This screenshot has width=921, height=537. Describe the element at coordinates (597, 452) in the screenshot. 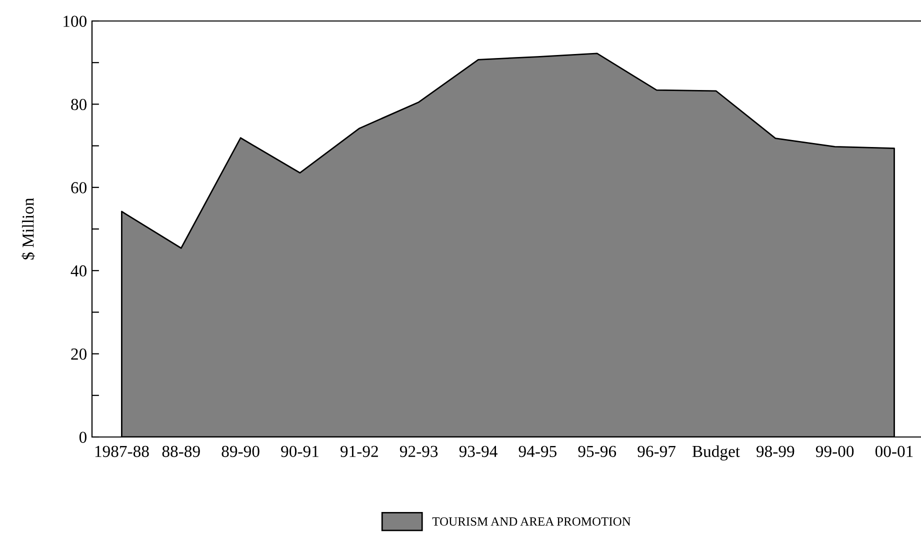

I see `x-tick-label: 95-96` at that location.